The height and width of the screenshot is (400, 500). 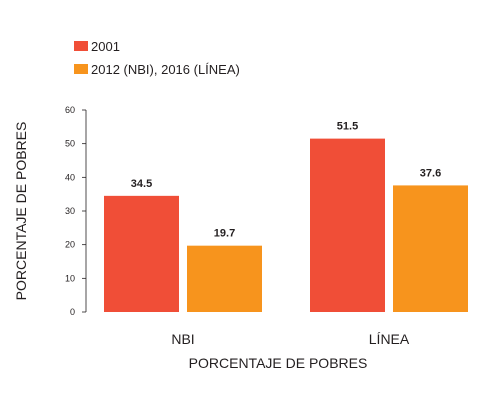 What do you see at coordinates (70, 177) in the screenshot?
I see `y-tick-label: 40` at bounding box center [70, 177].